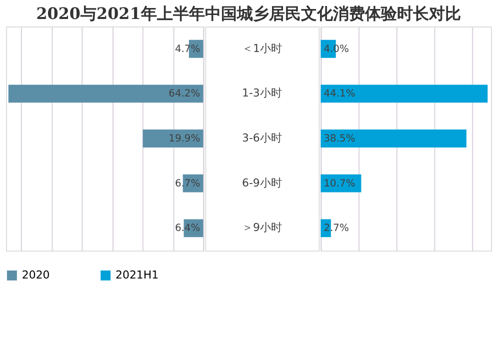 The image size is (497, 342). Describe the element at coordinates (262, 48) in the screenshot. I see `y-tick-label: ＜1小时` at that location.